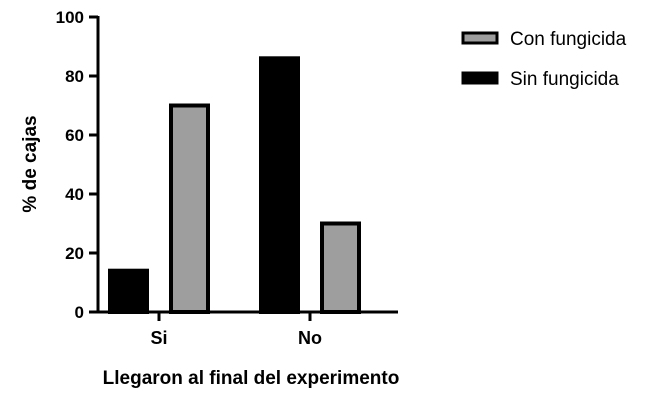  What do you see at coordinates (74, 194) in the screenshot?
I see `y-tick-label-40: 40` at bounding box center [74, 194].